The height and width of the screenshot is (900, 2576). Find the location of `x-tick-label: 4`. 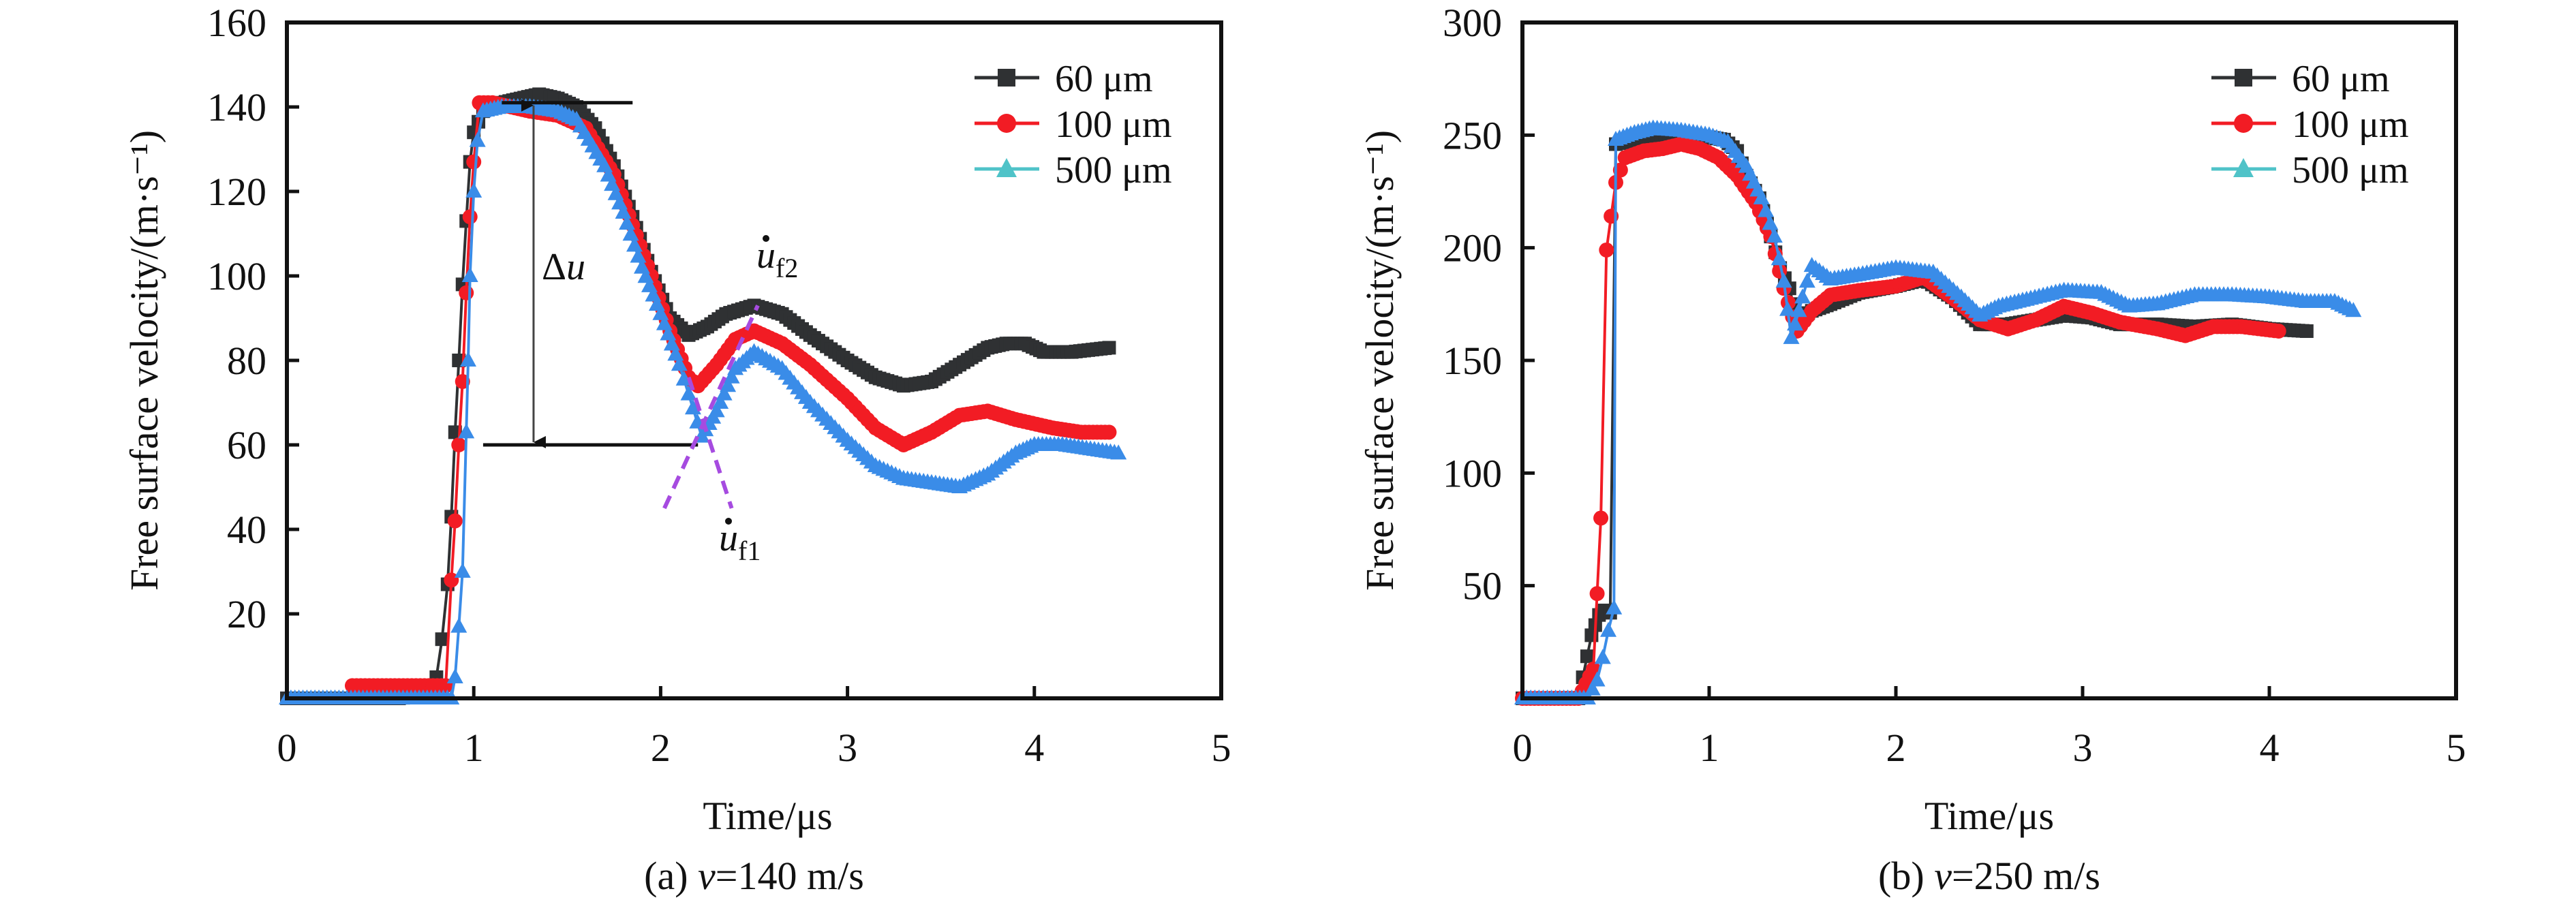

x-tick-label: 4 is located at coordinates (1034, 748).